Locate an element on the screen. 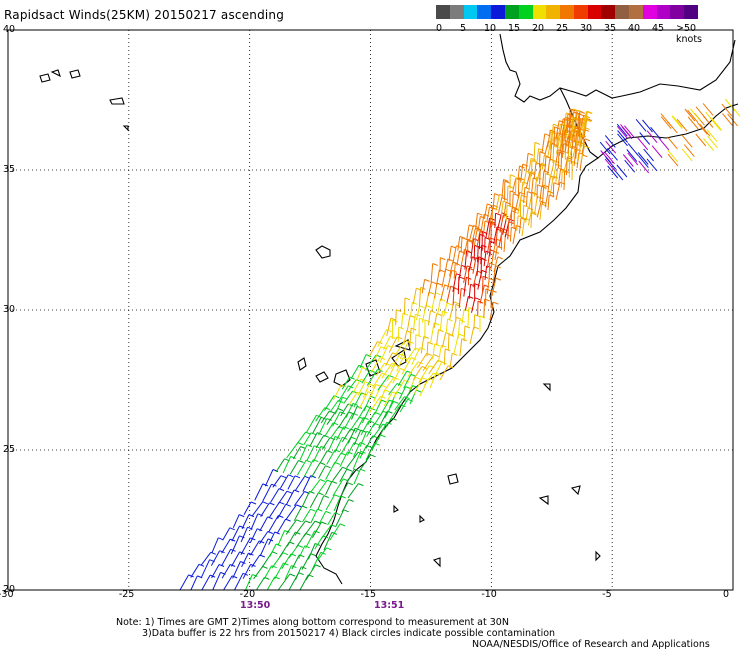 The height and width of the screenshot is (650, 740). y-tick-label: 25 is located at coordinates (9, 449).